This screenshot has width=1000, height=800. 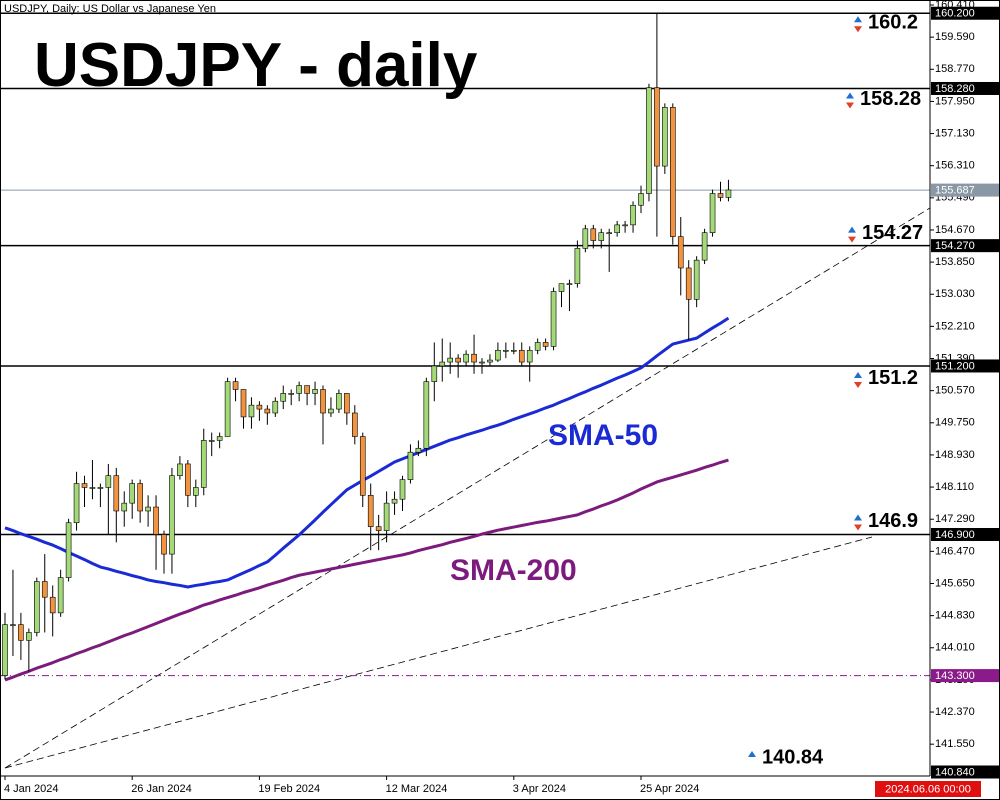 I want to click on level-note: 151.2, so click(x=893, y=378).